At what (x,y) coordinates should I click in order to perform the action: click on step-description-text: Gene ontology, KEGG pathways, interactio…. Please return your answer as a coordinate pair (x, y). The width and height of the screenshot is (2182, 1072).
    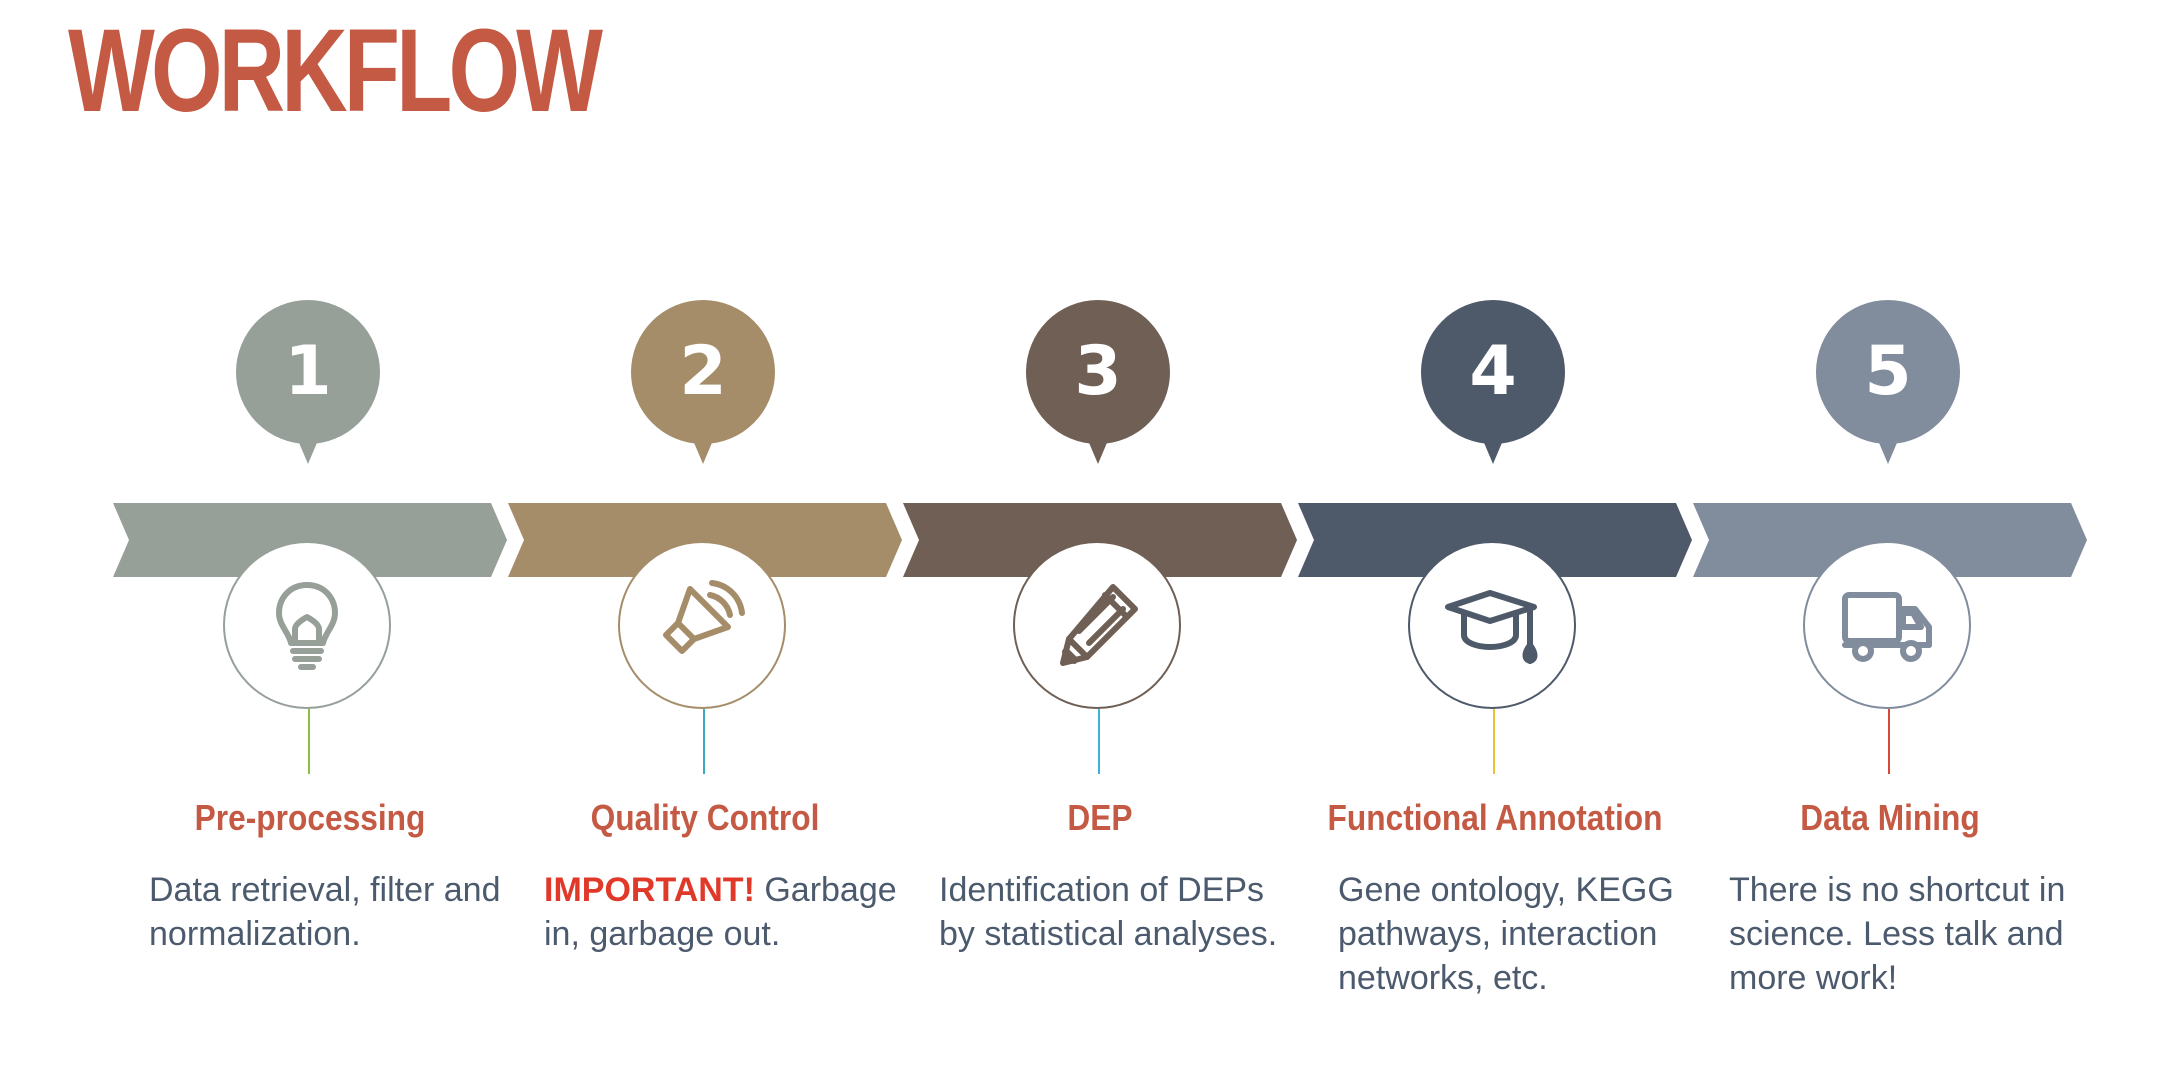
    Looking at the image, I should click on (1506, 934).